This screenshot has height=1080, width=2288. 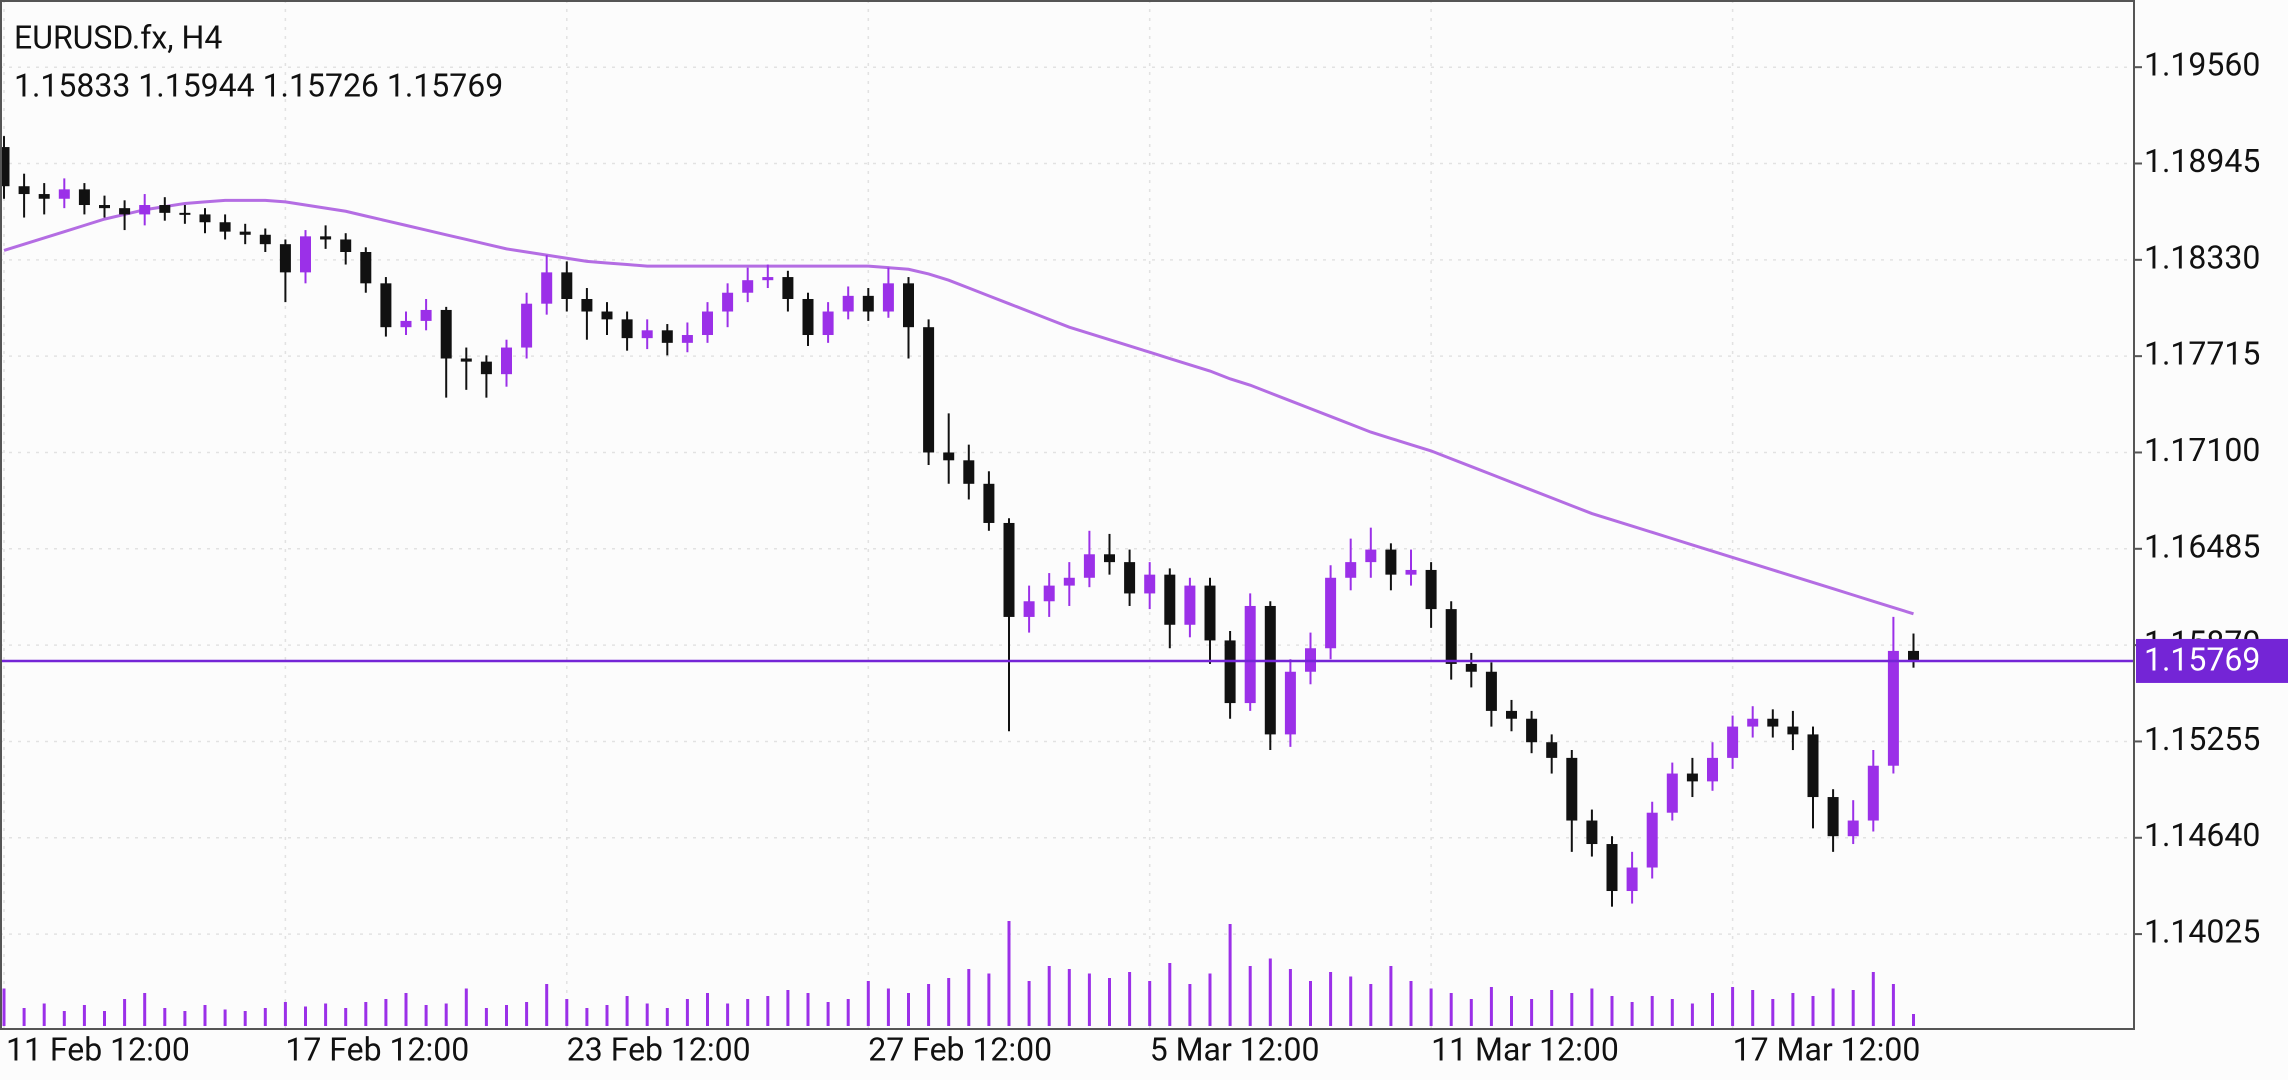 What do you see at coordinates (2202, 161) in the screenshot?
I see `y-tick-label: 1.18945` at bounding box center [2202, 161].